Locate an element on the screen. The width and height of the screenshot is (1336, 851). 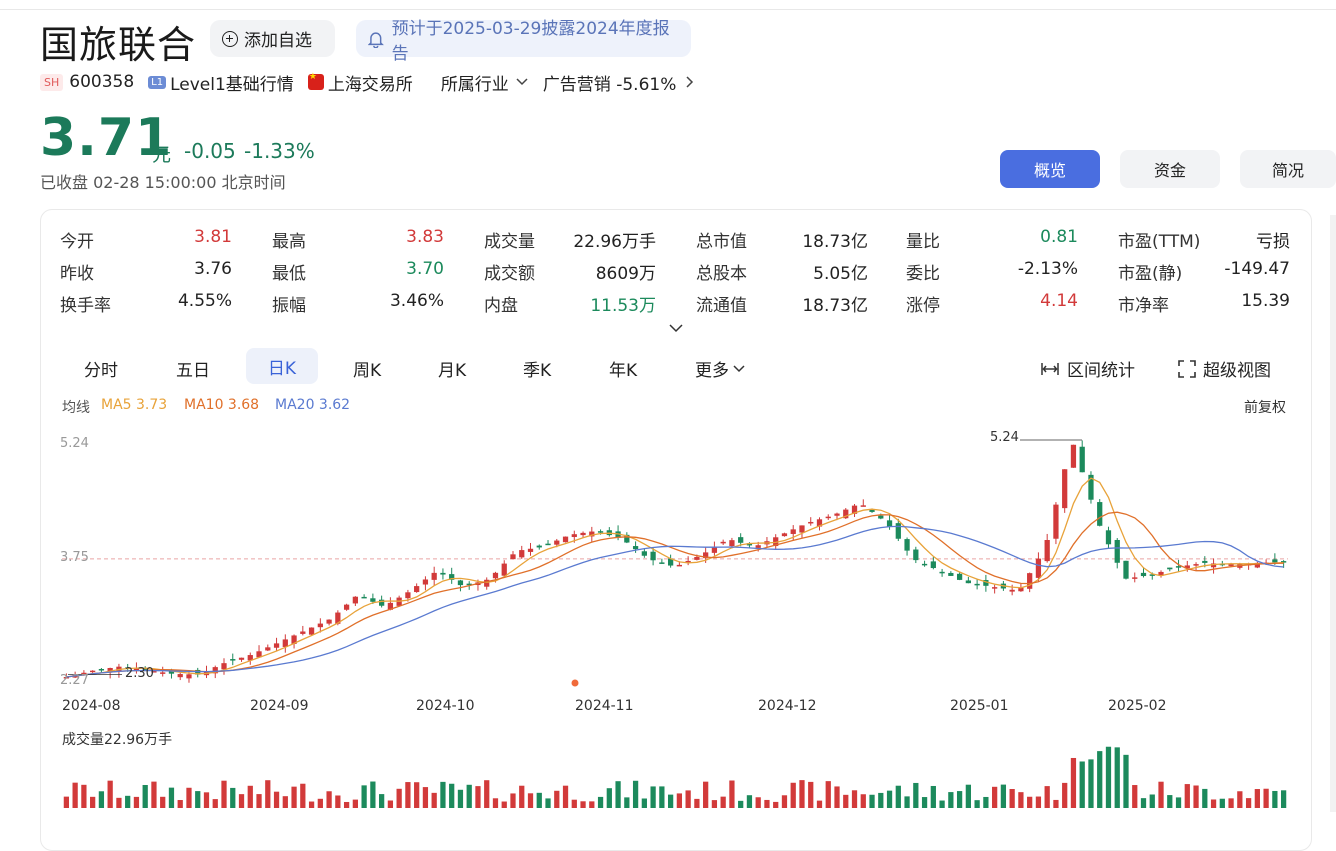
tab-overview: 概览 is located at coordinates (1050, 169).